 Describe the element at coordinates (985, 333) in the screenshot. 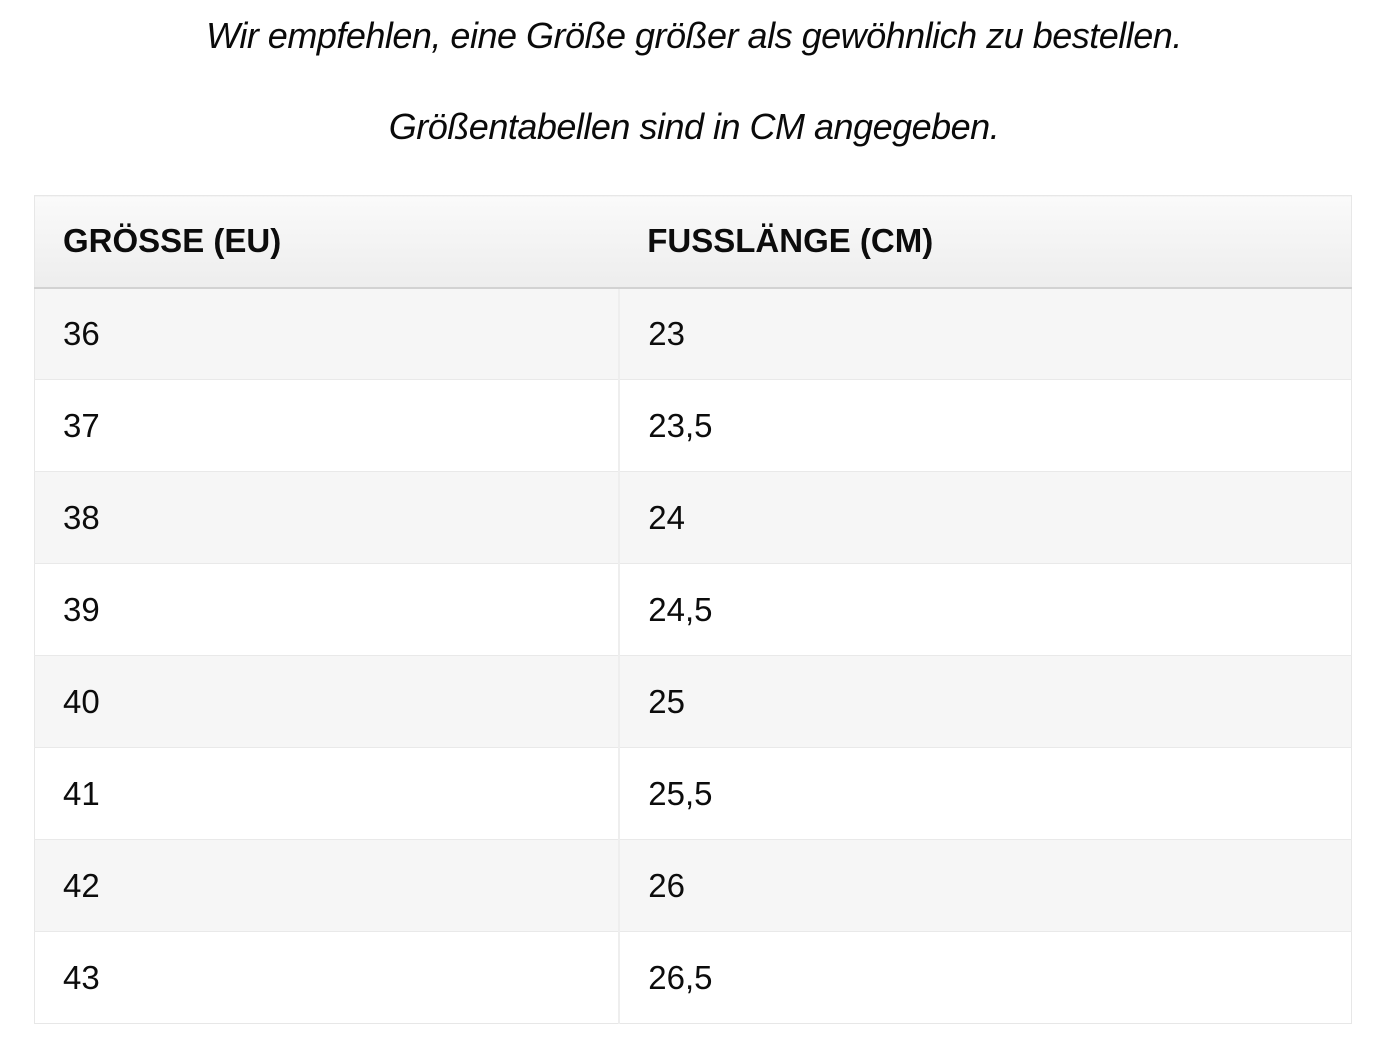

I see `foot-length-cm-cell: 23` at that location.